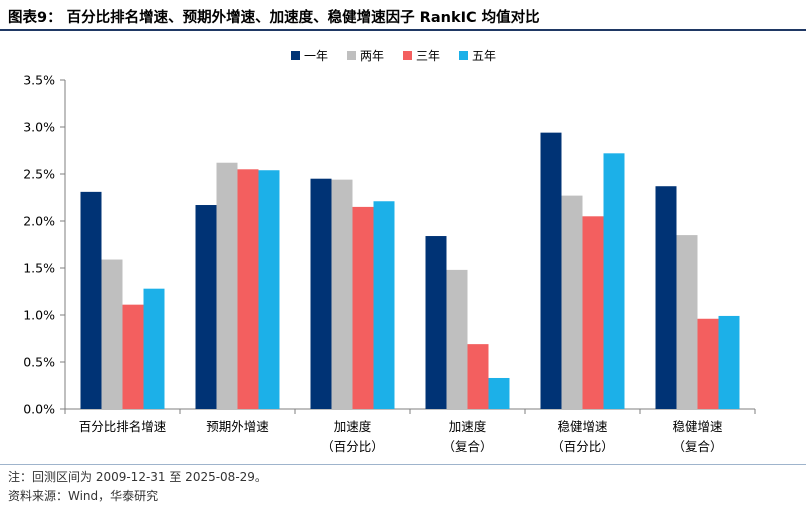 The width and height of the screenshot is (806, 510). What do you see at coordinates (393, 56) in the screenshot?
I see `chart-legend: 一年 两年 三年 五年` at bounding box center [393, 56].